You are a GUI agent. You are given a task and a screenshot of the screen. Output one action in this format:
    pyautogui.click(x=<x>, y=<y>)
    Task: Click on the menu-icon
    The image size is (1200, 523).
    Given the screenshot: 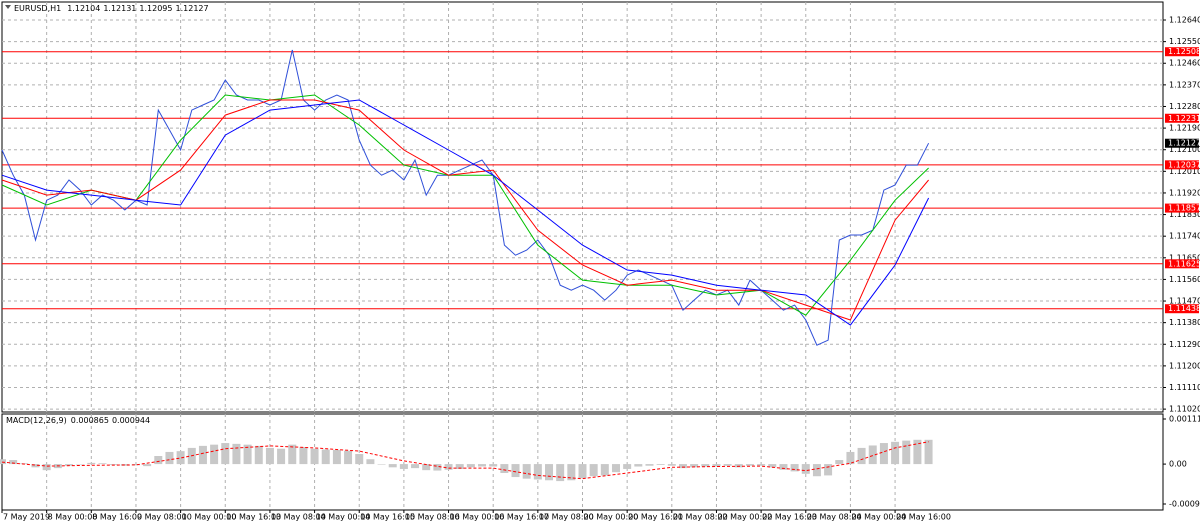 What is the action you would take?
    pyautogui.click(x=8, y=7)
    